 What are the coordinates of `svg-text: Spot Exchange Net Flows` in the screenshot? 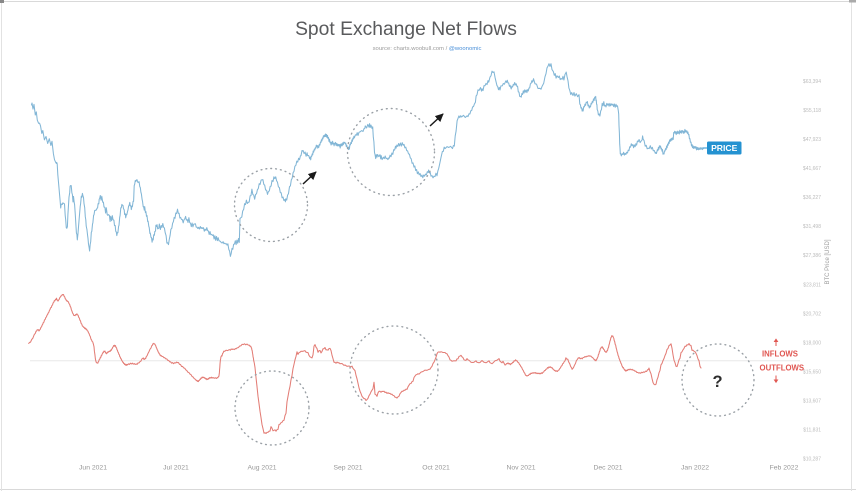 It's located at (406, 29).